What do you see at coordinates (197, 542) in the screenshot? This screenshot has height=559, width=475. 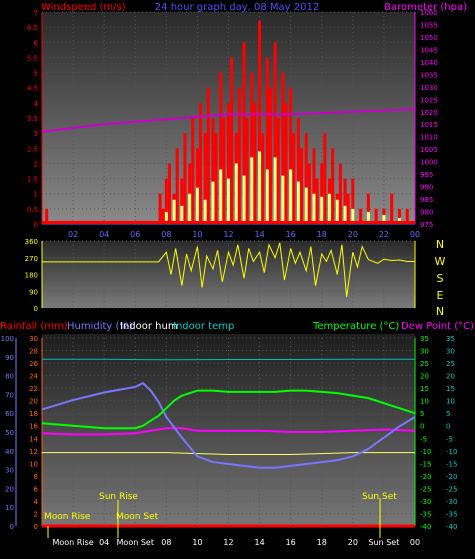 I see `temp-x-tick: 10` at bounding box center [197, 542].